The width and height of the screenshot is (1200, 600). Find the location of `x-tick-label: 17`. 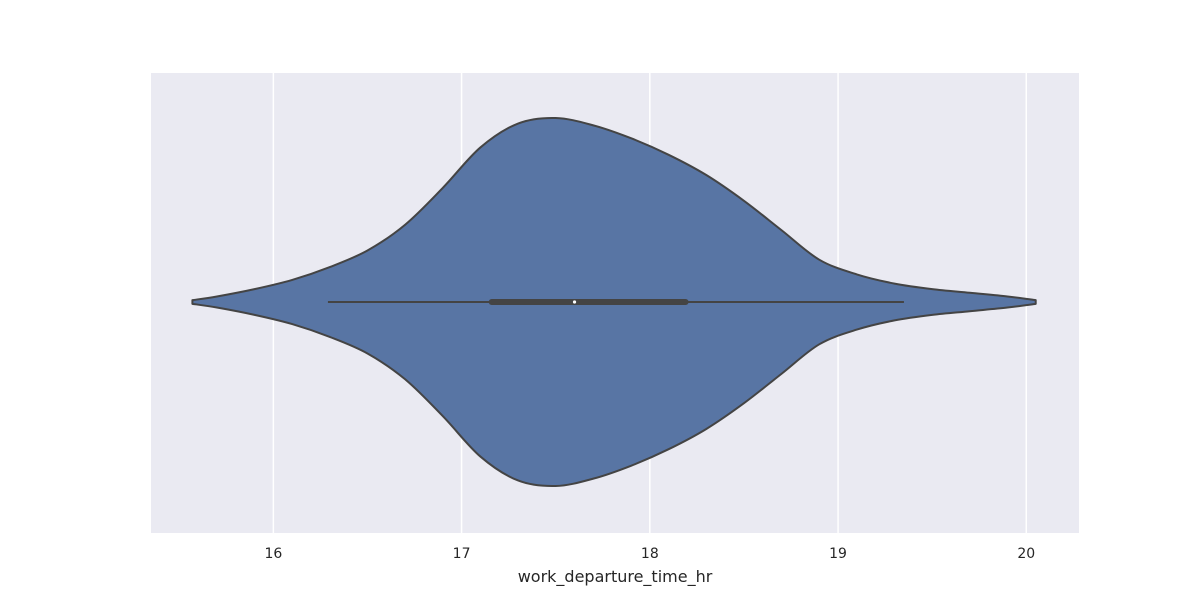

x-tick-label: 17 is located at coordinates (462, 554).